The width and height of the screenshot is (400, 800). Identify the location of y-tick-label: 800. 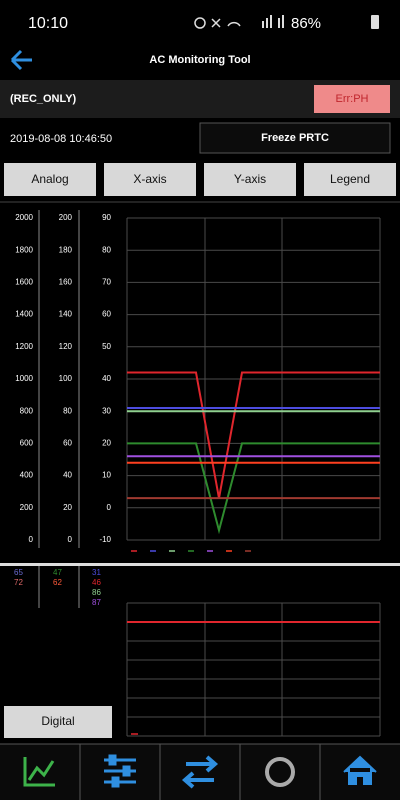
(27, 410).